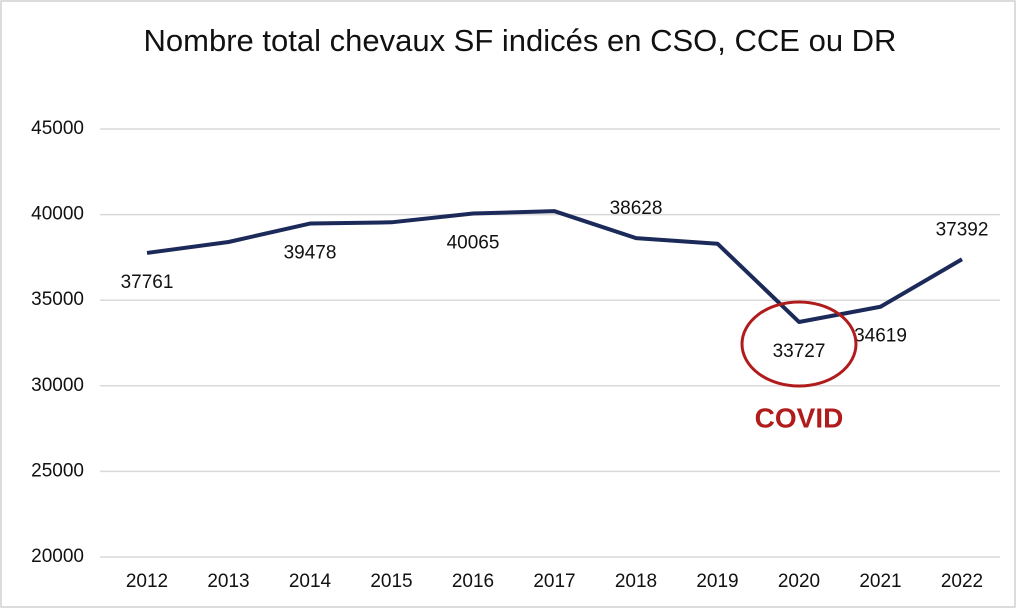 This screenshot has width=1016, height=610. I want to click on y-tick-label: 45000, so click(57, 128).